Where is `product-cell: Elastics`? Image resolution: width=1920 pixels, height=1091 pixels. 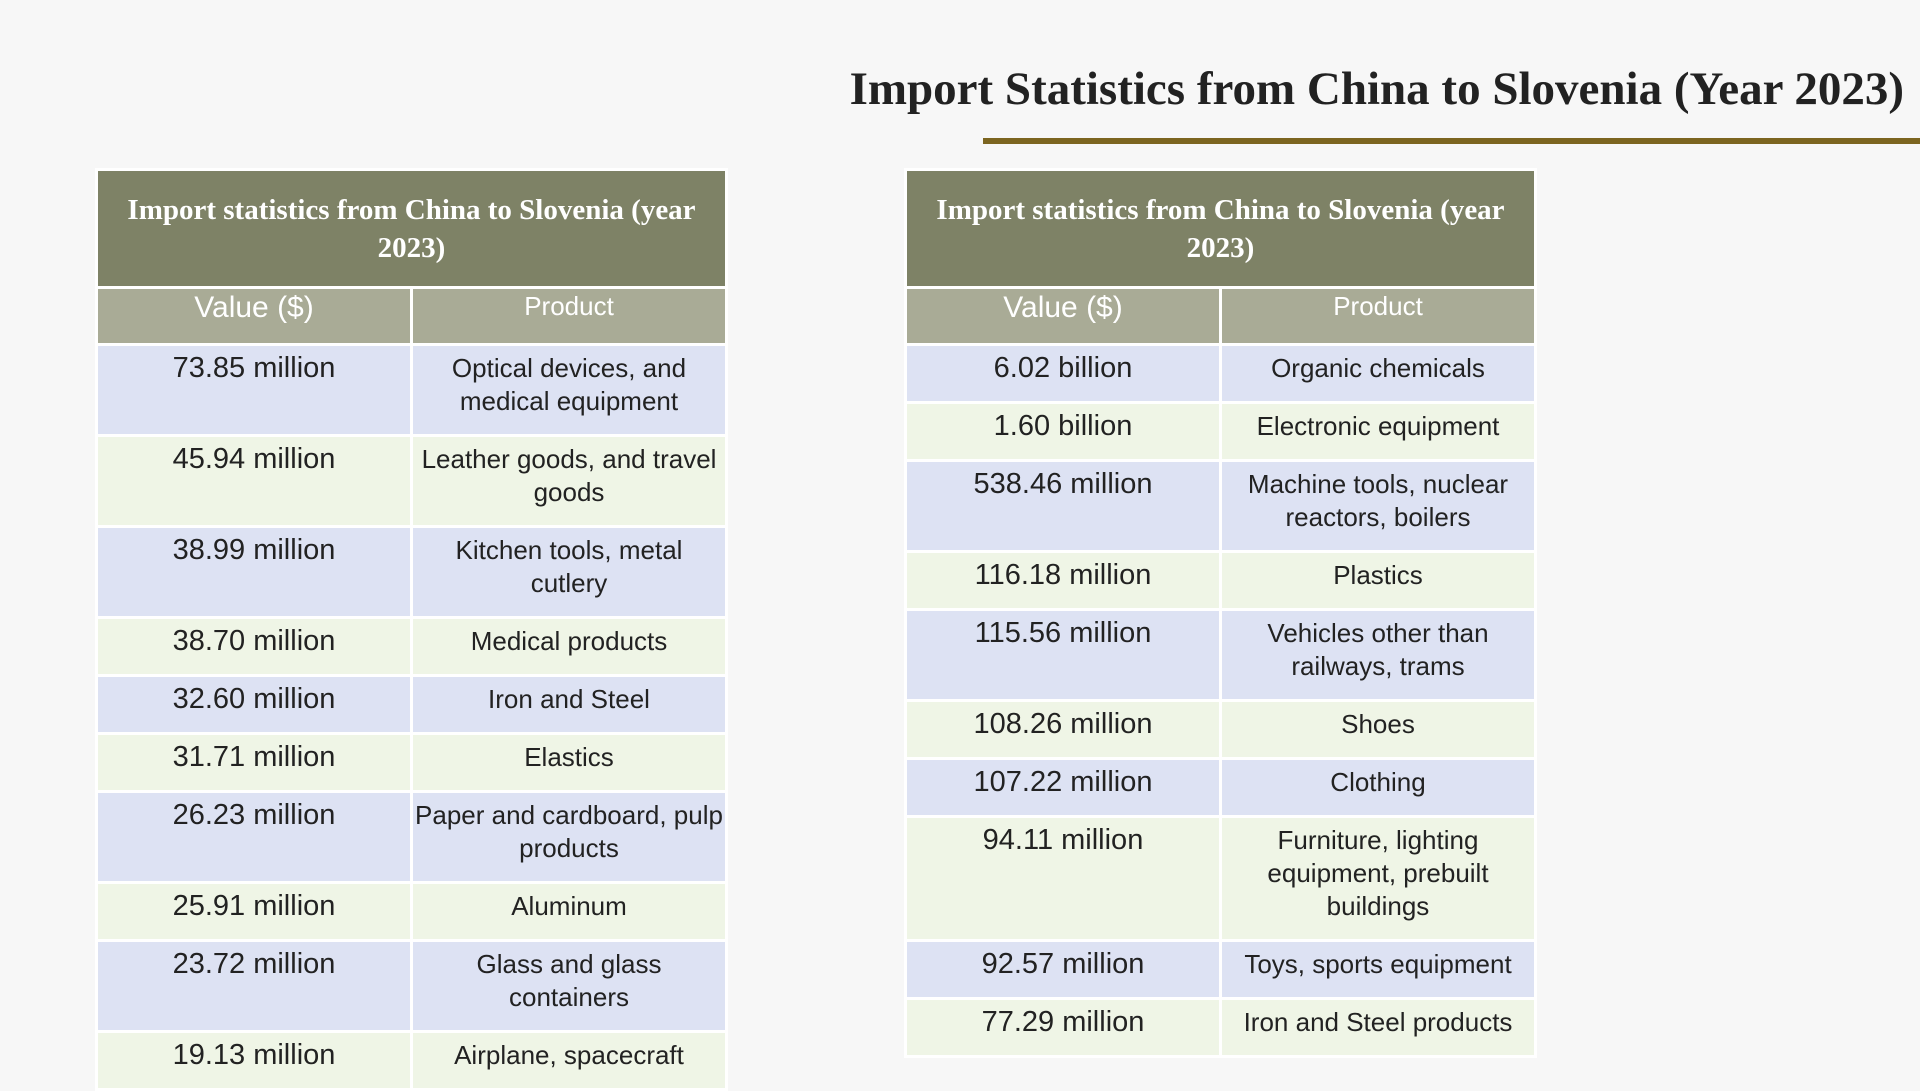 product-cell: Elastics is located at coordinates (569, 762).